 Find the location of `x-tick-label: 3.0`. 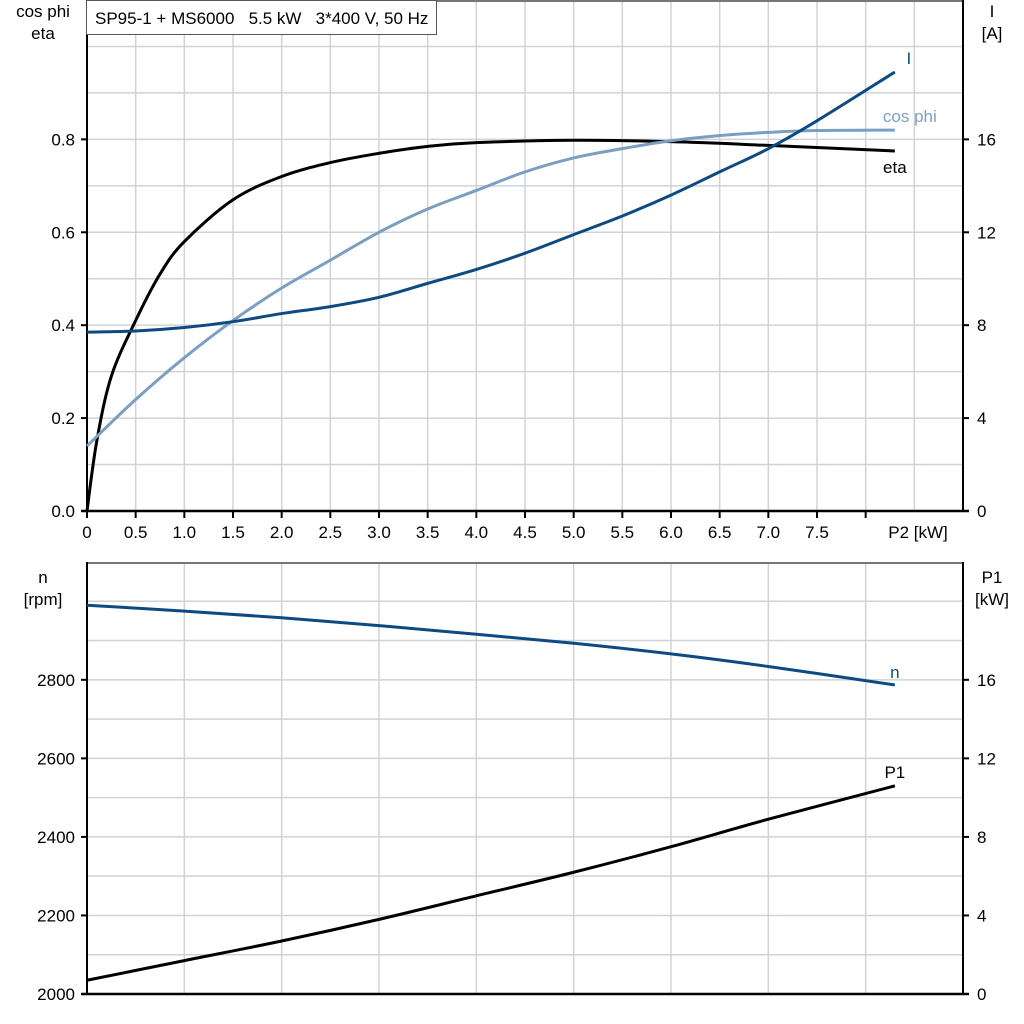

x-tick-label: 3.0 is located at coordinates (379, 532).